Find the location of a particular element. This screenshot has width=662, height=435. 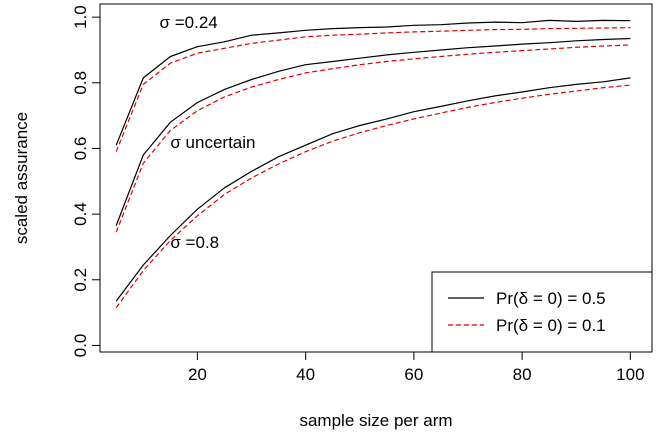

y-tick-label: 1.0 is located at coordinates (80, 17).